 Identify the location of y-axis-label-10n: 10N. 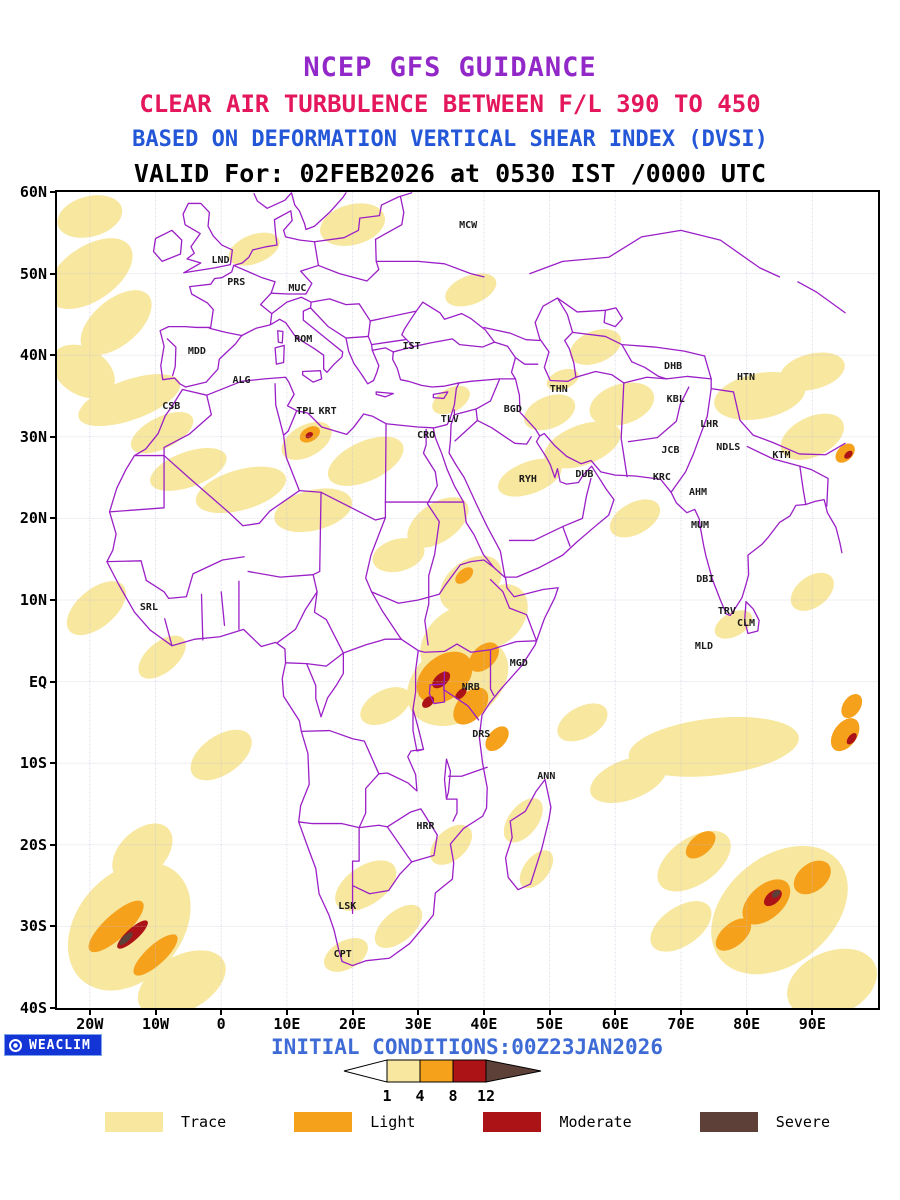
(33, 600).